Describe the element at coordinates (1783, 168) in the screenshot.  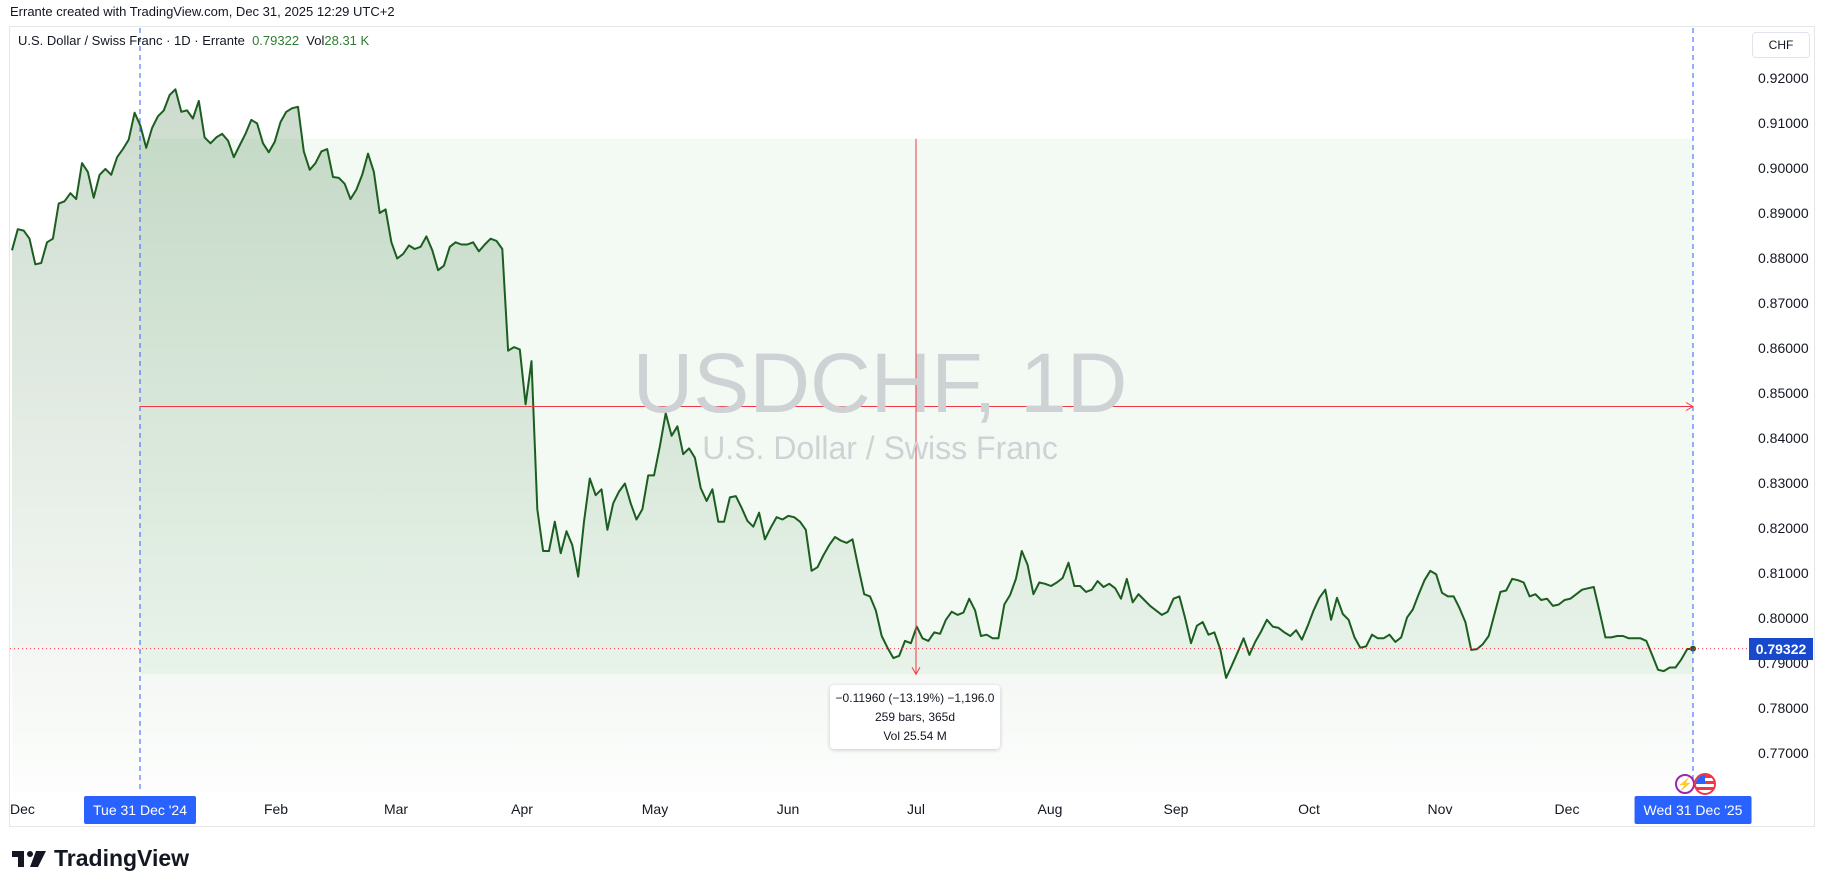
I see `price-tick-label: 0.90000` at that location.